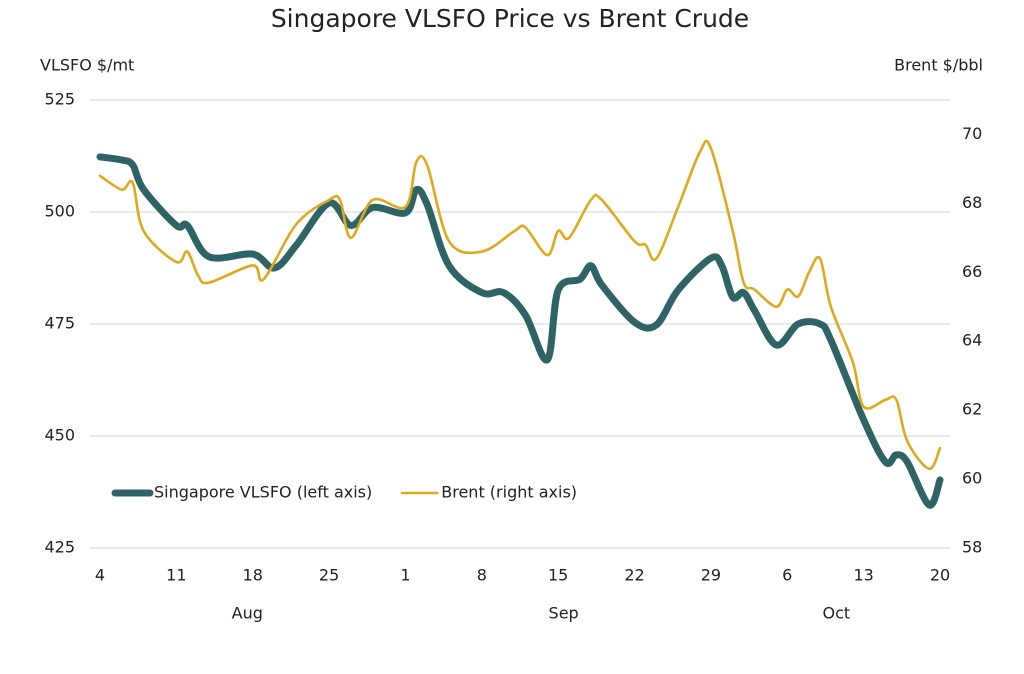  Describe the element at coordinates (253, 575) in the screenshot. I see `x-tick-label: 18` at that location.